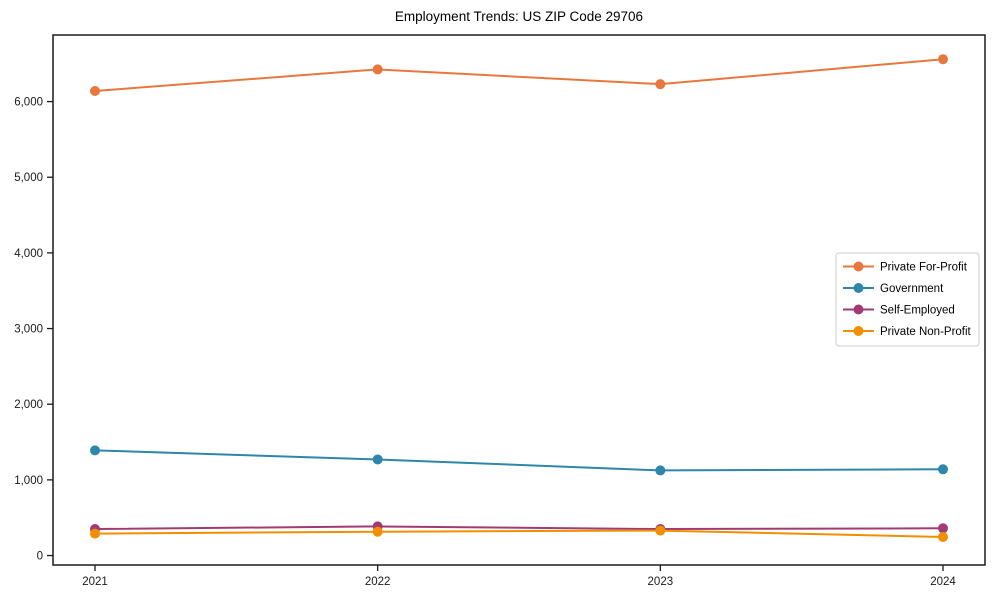  I want to click on y-axis-tick-label: 1,000, so click(28, 481).